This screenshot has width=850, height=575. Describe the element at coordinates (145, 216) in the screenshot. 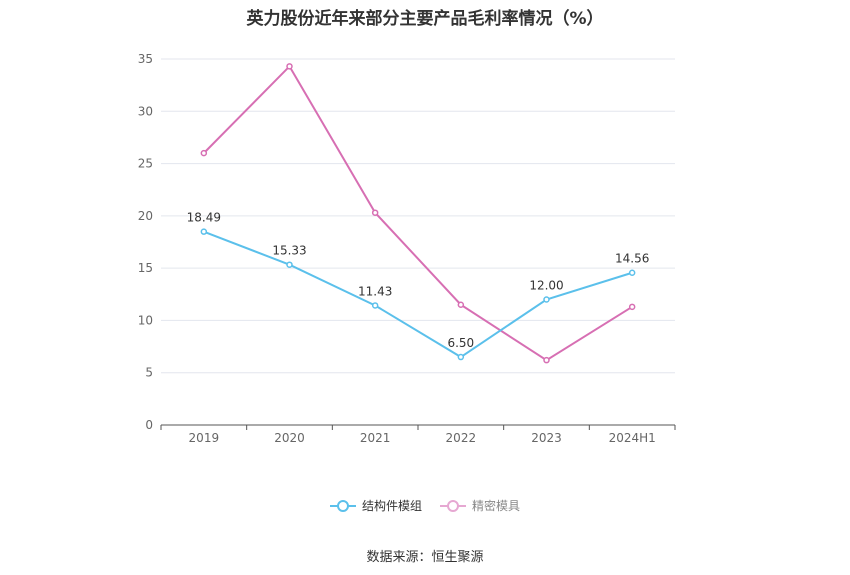

I see `y-tick-label: 20` at that location.